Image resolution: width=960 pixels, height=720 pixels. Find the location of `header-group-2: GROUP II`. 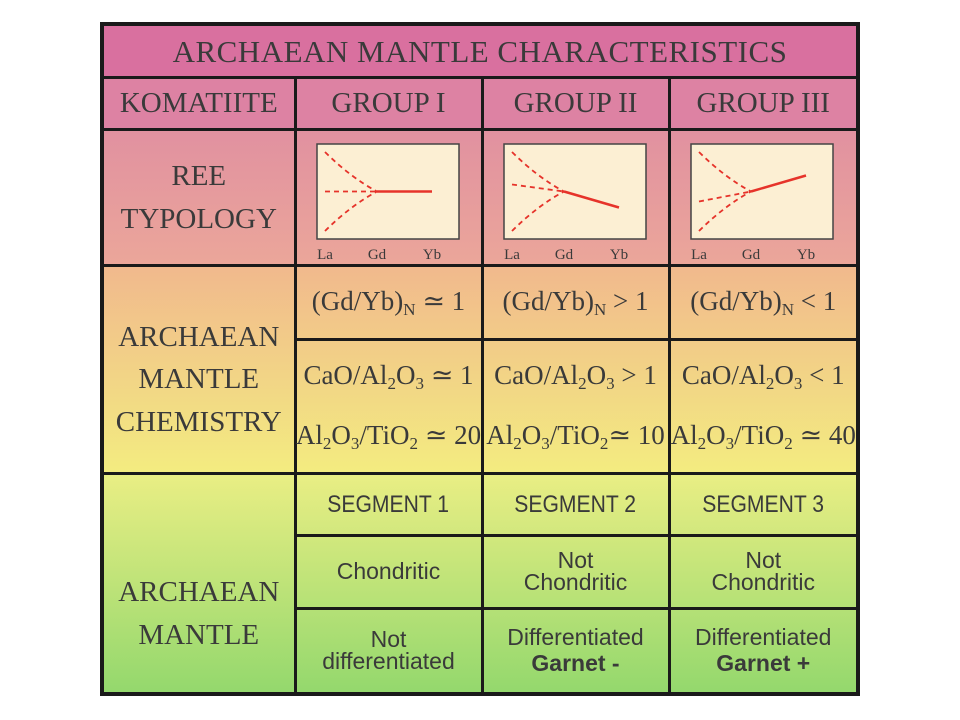

header-group-2: GROUP II is located at coordinates (575, 103).